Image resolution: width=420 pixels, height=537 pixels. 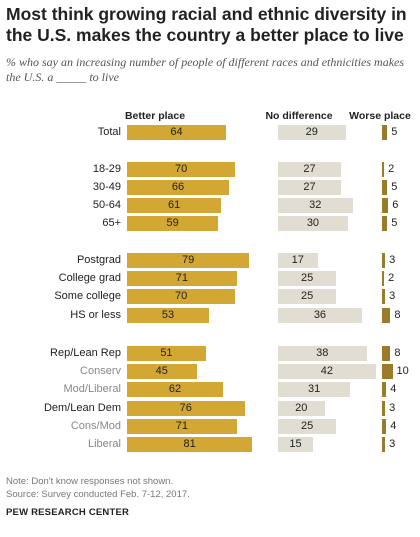 I want to click on value-worse-rep-lean-rep: 8, so click(x=397, y=353).